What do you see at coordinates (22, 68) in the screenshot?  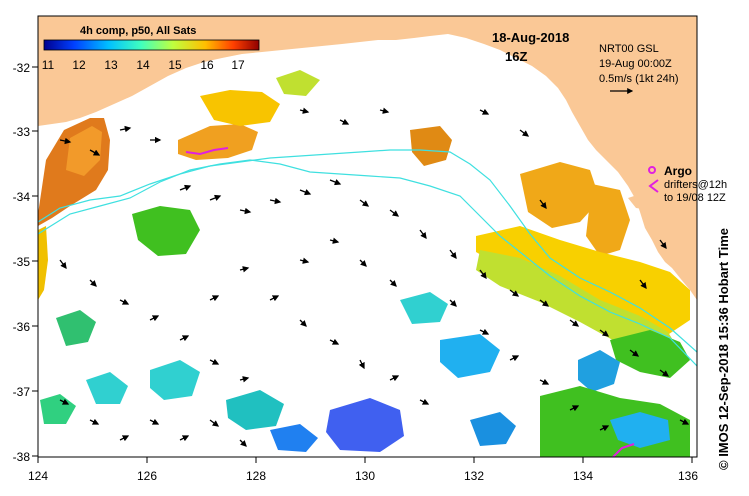 I see `lat-label: -32` at bounding box center [22, 68].